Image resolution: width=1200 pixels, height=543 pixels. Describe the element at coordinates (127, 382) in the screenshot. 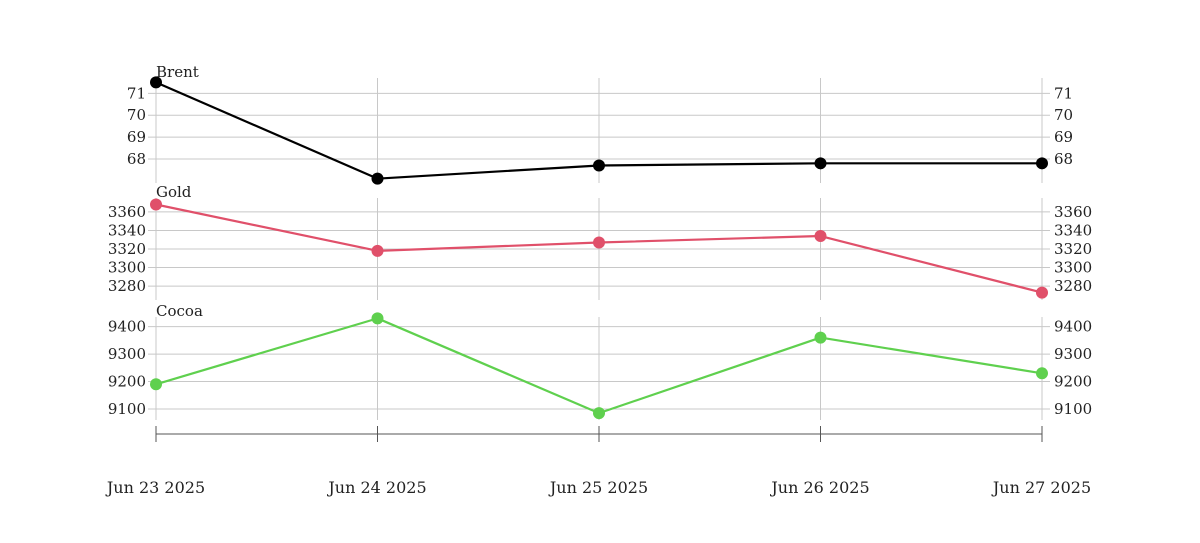

I see `y-tick-label-left: 9200` at that location.